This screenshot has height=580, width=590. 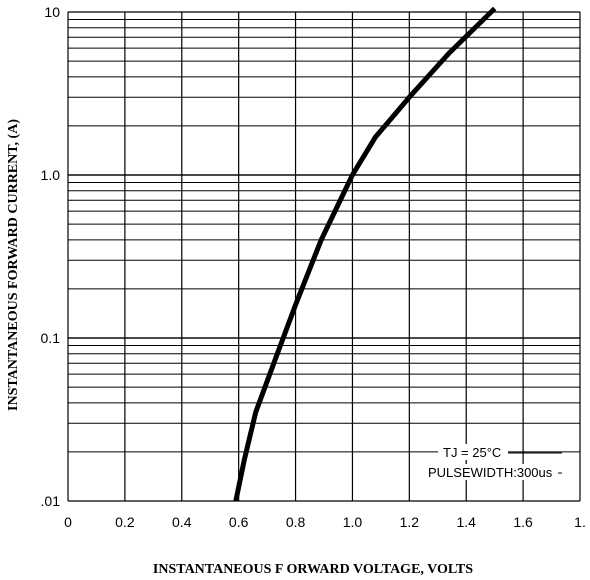 What do you see at coordinates (313, 569) in the screenshot?
I see `x-axis-title: INSTANTANEOUS F ORWARD VOLTAGE, VOLTS` at bounding box center [313, 569].